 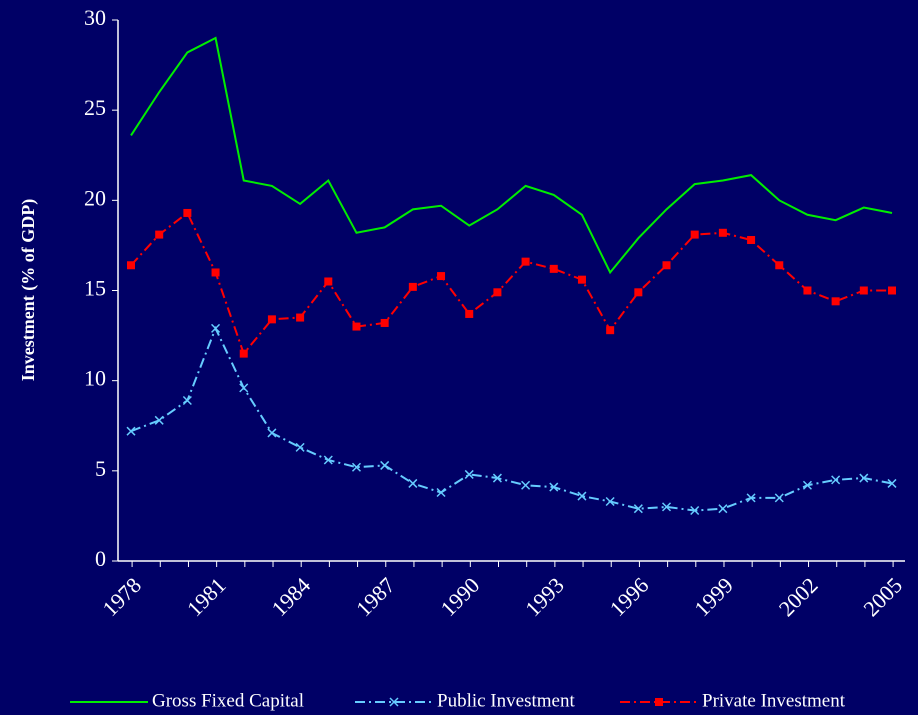 What do you see at coordinates (882, 596) in the screenshot?
I see `x-tick-label: 2005` at bounding box center [882, 596].